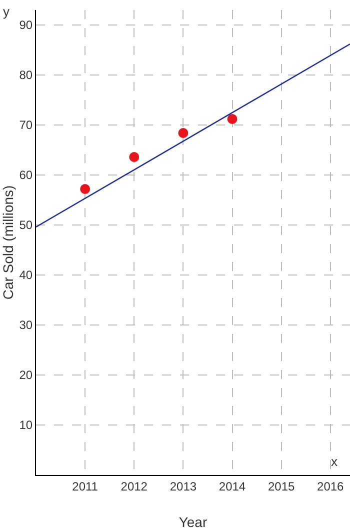 This screenshot has height=531, width=350. I want to click on x-tick-label: 2015, so click(281, 486).